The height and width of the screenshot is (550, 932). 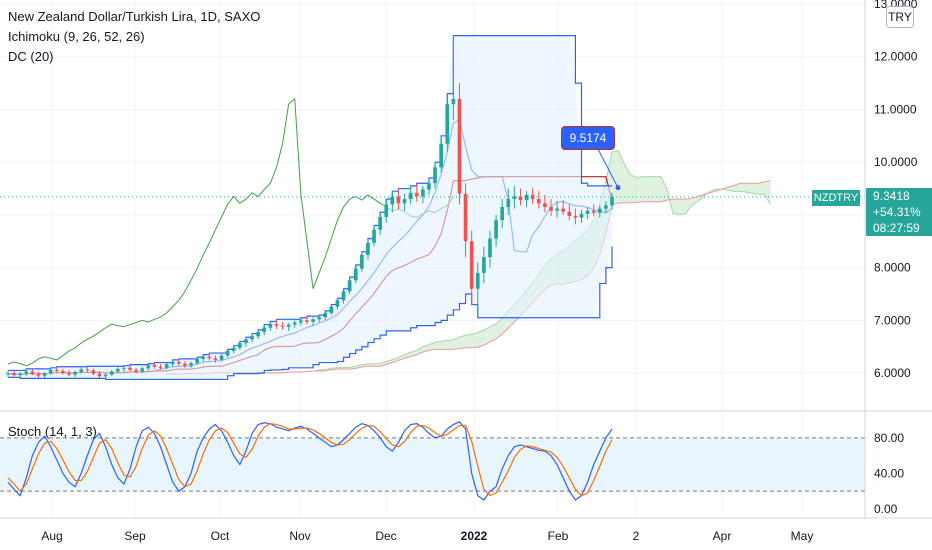 I want to click on y-tick-label: 7.0000, so click(x=892, y=320).